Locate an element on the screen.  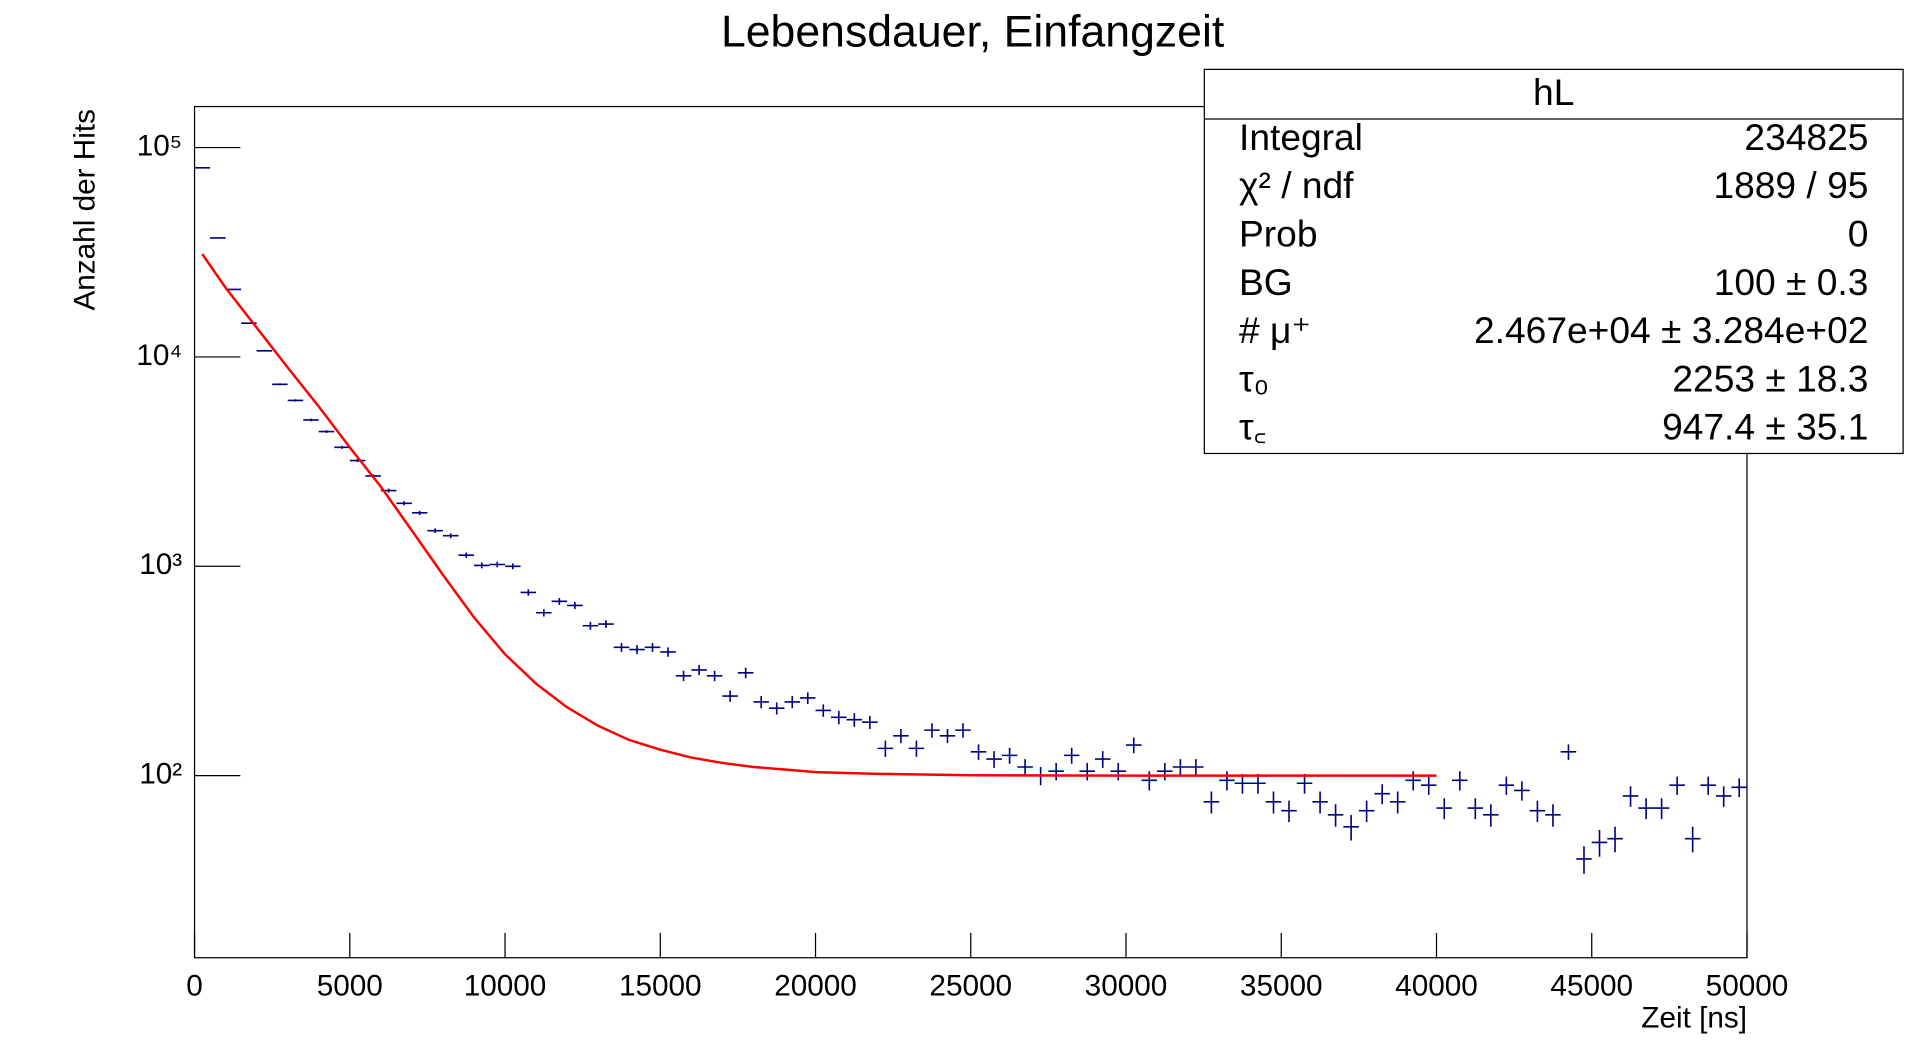
stats-frame is located at coordinates (1553, 261).